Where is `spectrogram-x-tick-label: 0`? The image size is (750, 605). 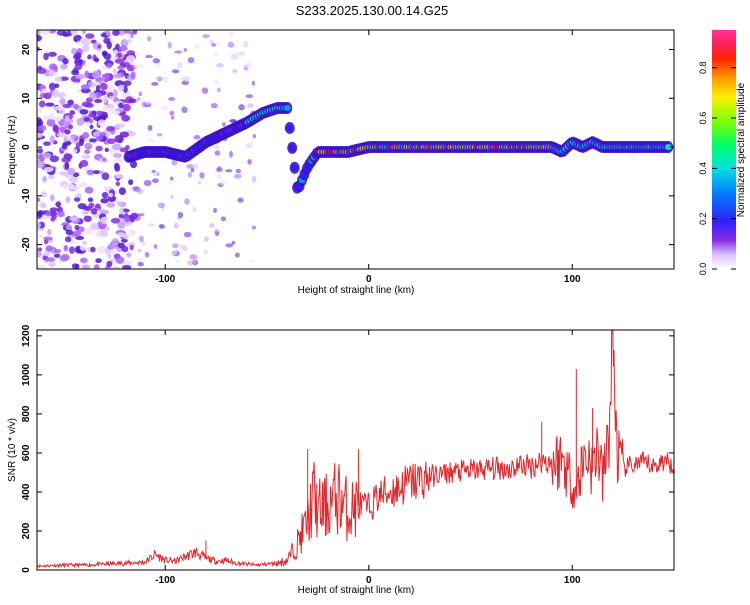
spectrogram-x-tick-label: 0 is located at coordinates (369, 279).